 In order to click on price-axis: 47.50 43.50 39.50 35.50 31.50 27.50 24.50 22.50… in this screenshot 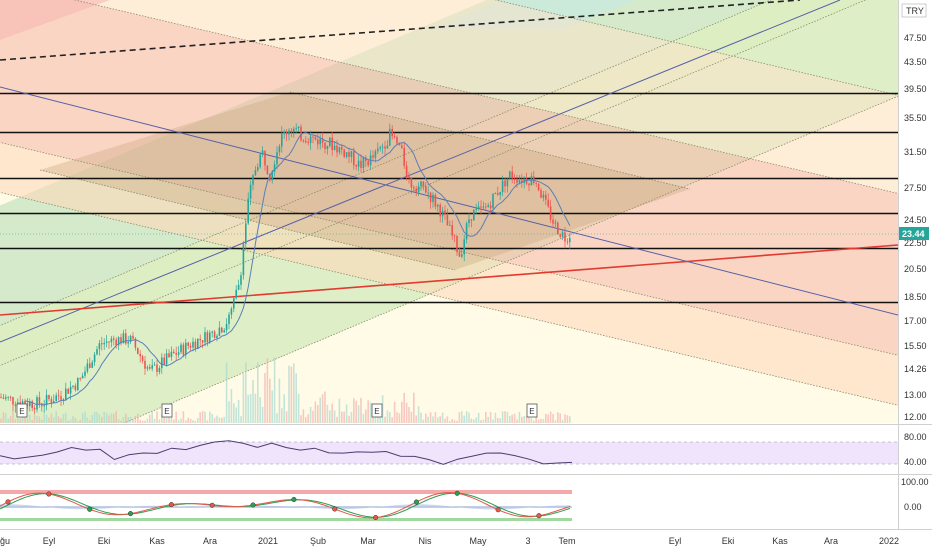, I will do `click(915, 227)`.